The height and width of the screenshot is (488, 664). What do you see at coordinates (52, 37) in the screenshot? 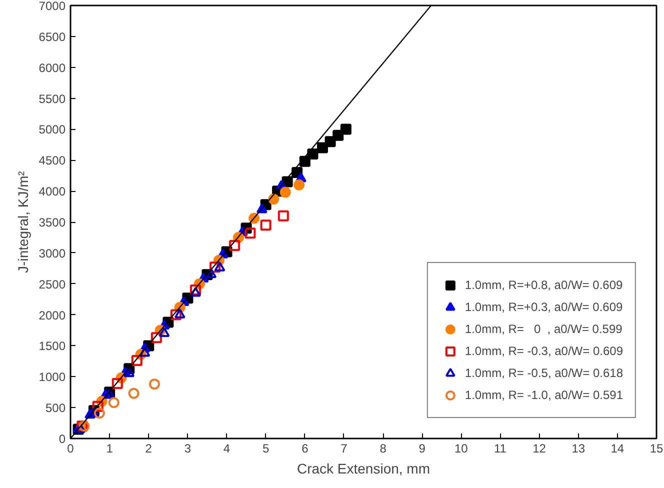
I see `y-tick-label: 6500` at bounding box center [52, 37].